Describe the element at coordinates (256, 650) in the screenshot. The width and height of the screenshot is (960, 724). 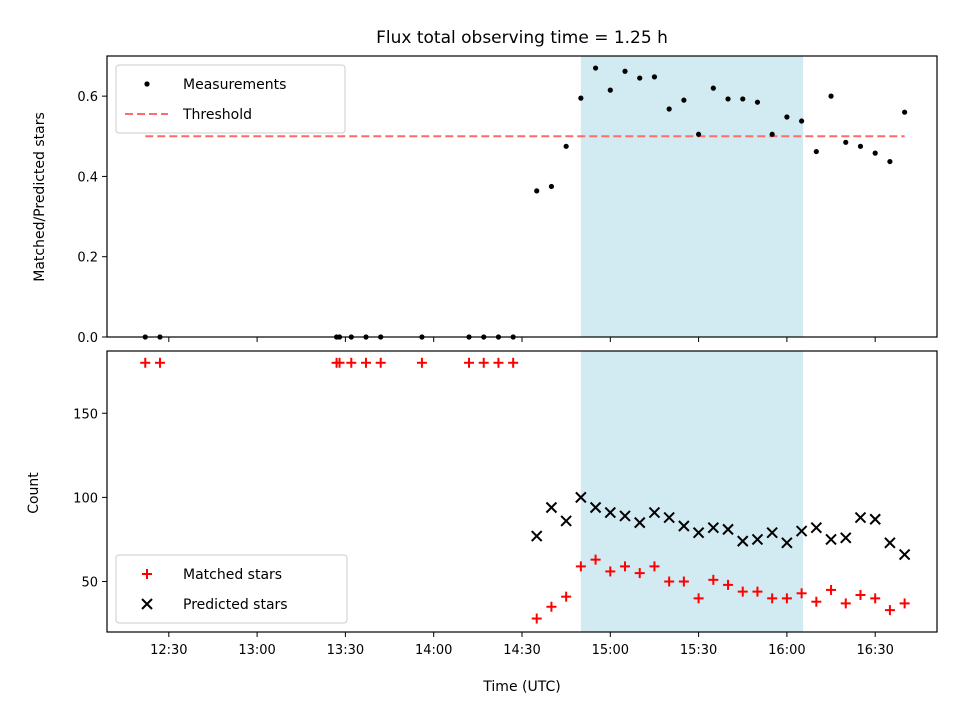
I see `x-tick-label: 13:00` at that location.